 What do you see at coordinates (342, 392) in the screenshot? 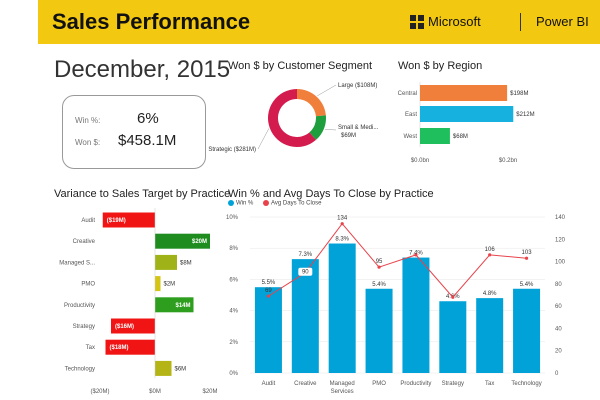
I see `combo-category-label: Services` at bounding box center [342, 392].